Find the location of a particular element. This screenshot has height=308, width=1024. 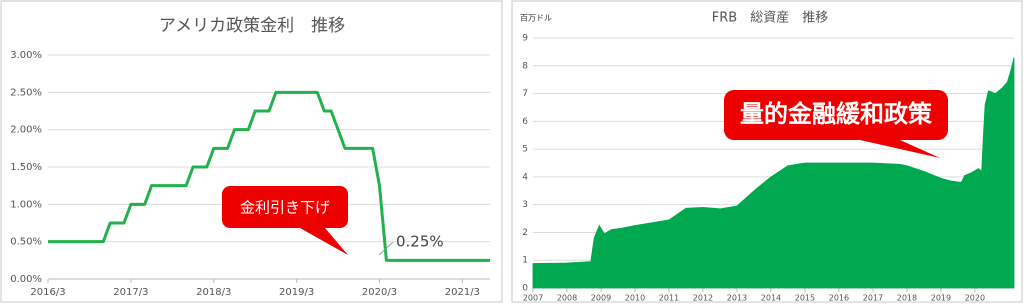

x-tick-label: 2012 is located at coordinates (703, 298).